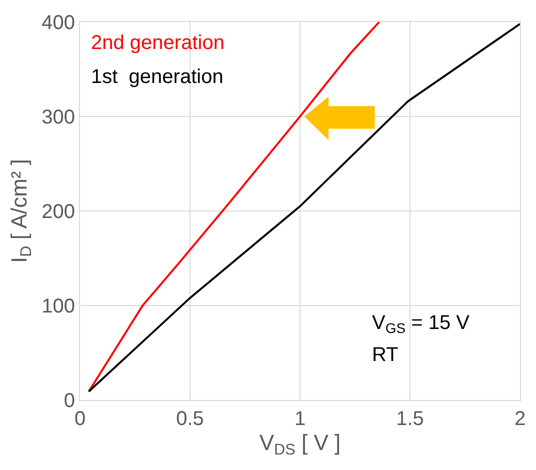 Image resolution: width=536 pixels, height=470 pixels. I want to click on x-tick-label: 1, so click(300, 419).